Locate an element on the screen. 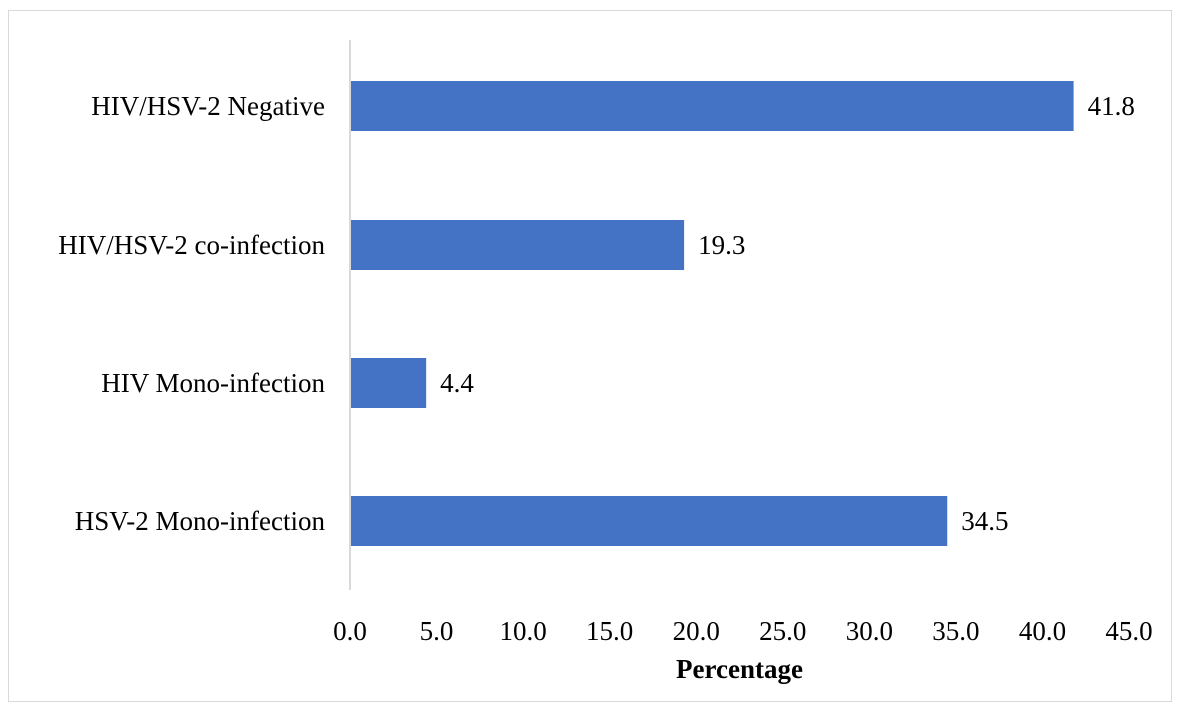 This screenshot has height=711, width=1181. x-tick-label: 15.0 is located at coordinates (609, 631).